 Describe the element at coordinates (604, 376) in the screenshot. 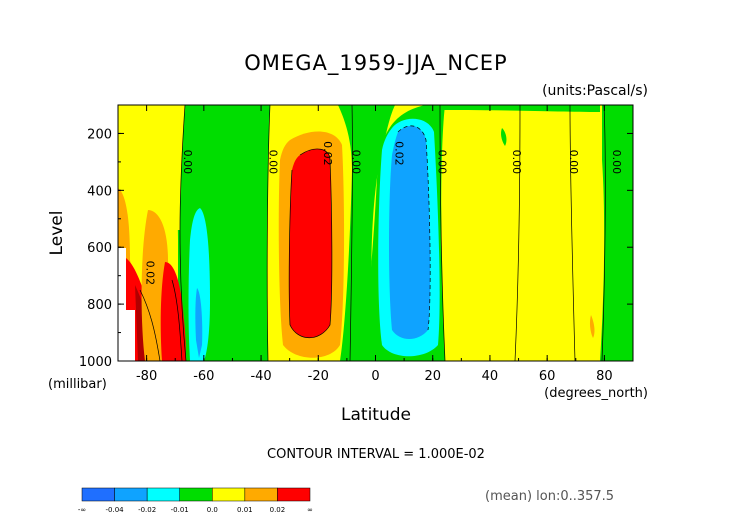

I see `x-tick-label: 80` at that location.